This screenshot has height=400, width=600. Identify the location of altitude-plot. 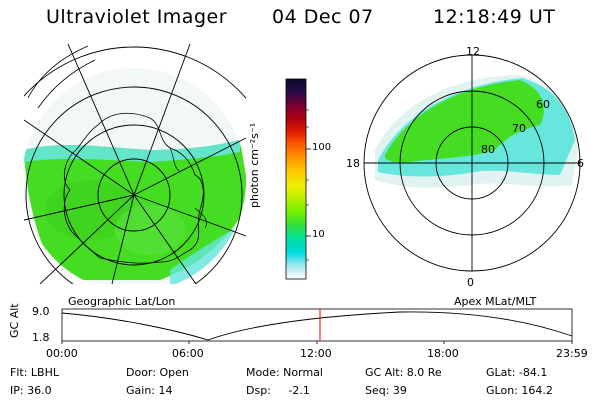
(317, 326).